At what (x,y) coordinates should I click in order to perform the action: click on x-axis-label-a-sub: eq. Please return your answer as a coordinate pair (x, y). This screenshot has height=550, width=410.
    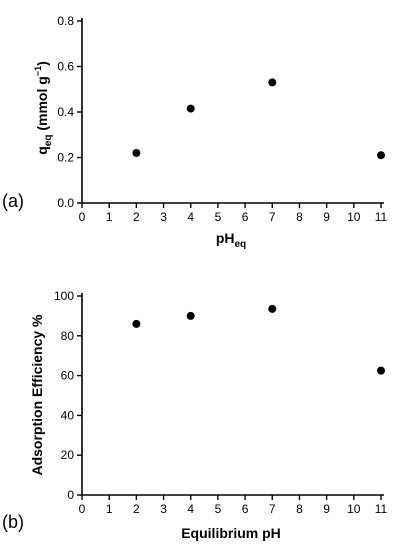
    Looking at the image, I should click on (241, 244).